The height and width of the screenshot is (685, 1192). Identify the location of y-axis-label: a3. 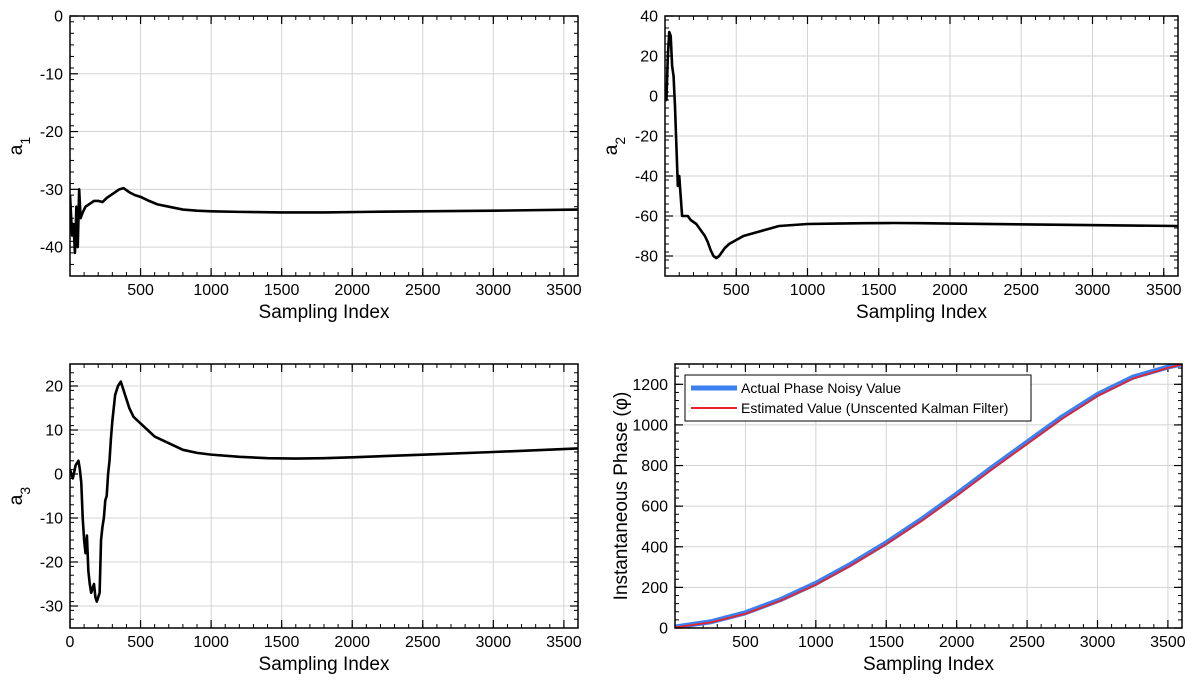
(19, 496).